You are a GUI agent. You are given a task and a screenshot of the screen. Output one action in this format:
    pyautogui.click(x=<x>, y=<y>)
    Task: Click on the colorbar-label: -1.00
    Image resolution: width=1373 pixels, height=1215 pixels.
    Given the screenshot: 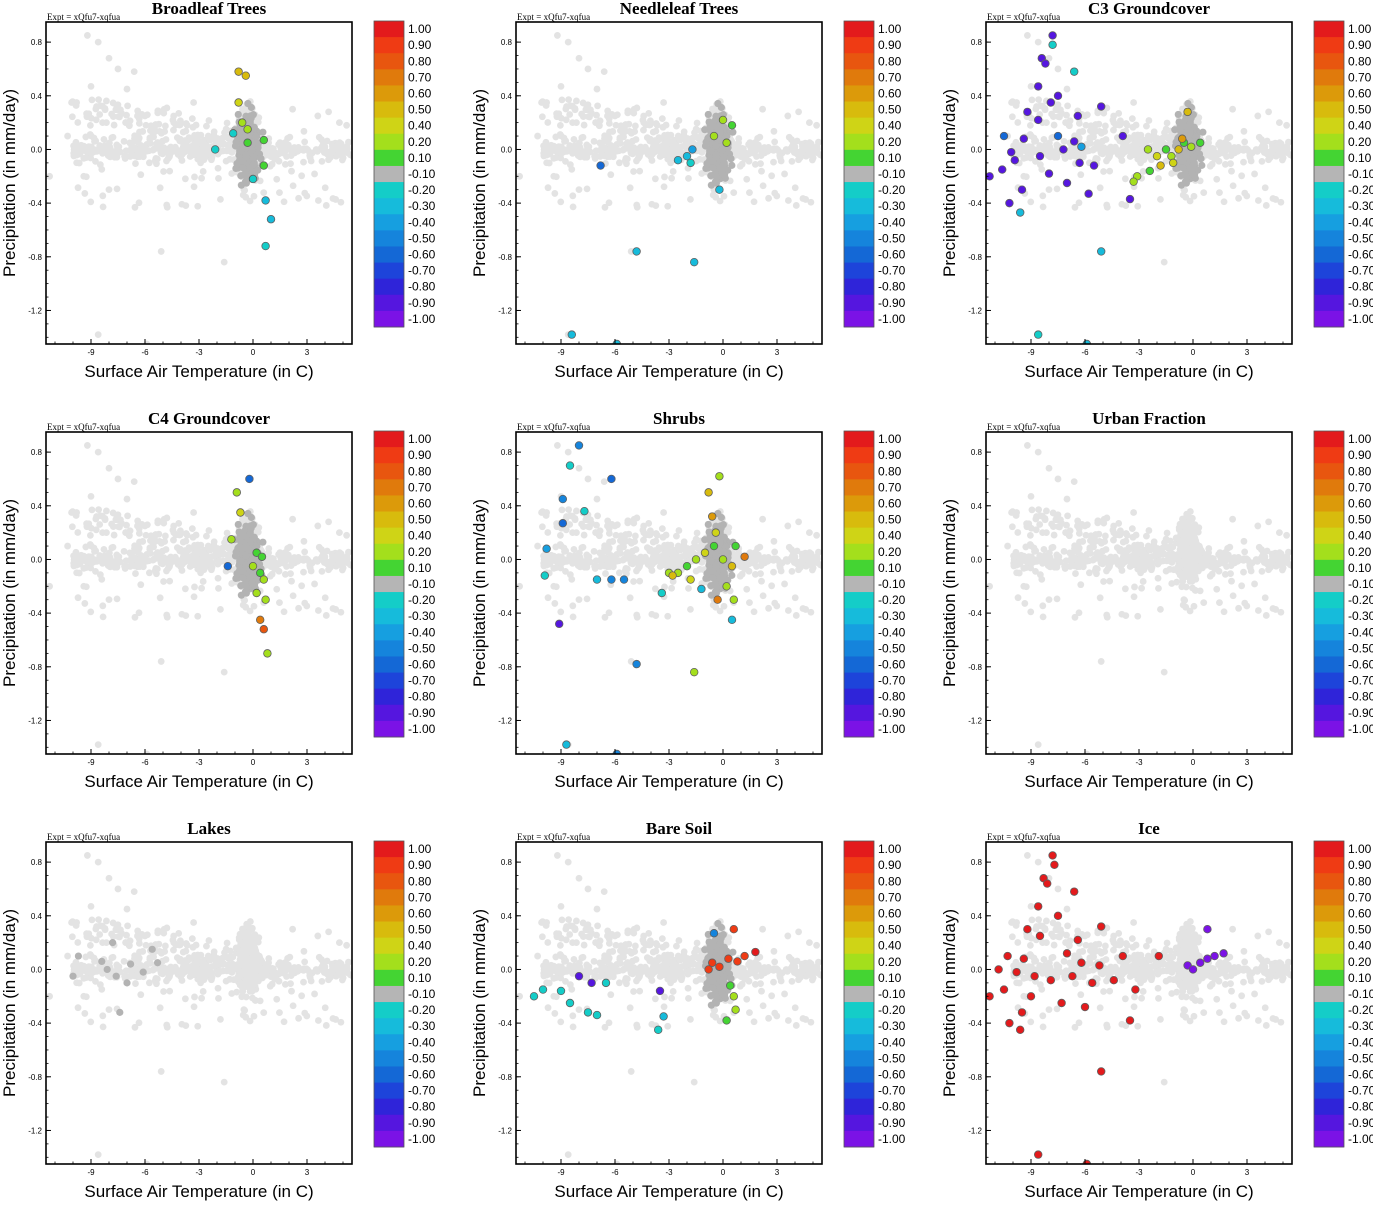 What is the action you would take?
    pyautogui.click(x=892, y=319)
    